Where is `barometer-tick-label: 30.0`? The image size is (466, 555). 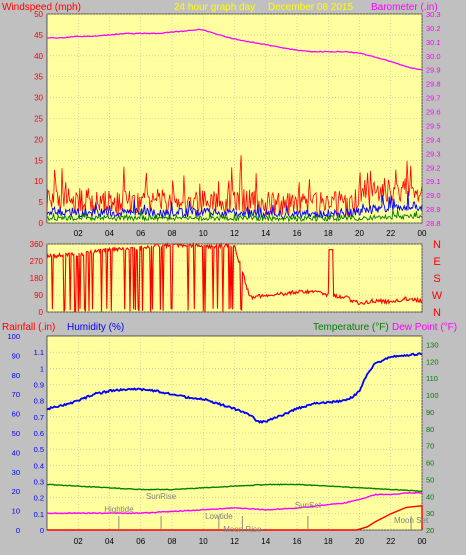 barometer-tick-label: 30.0 is located at coordinates (433, 56).